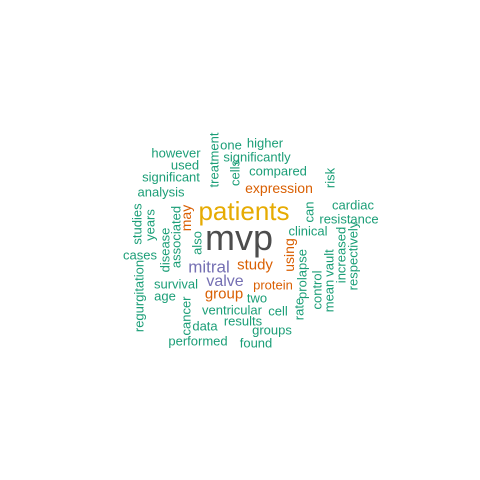  What do you see at coordinates (231, 145) in the screenshot?
I see `word-one: one` at bounding box center [231, 145].